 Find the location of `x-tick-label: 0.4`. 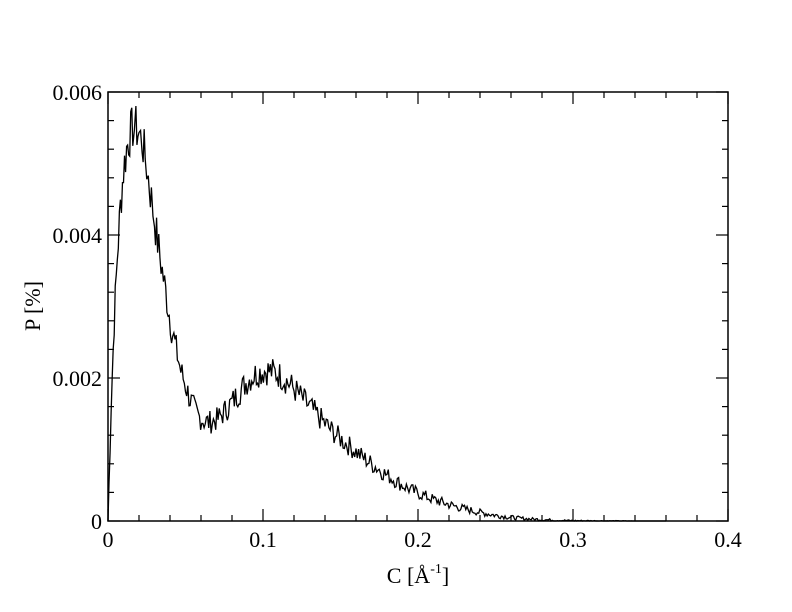

x-tick-label: 0.4 is located at coordinates (728, 539).